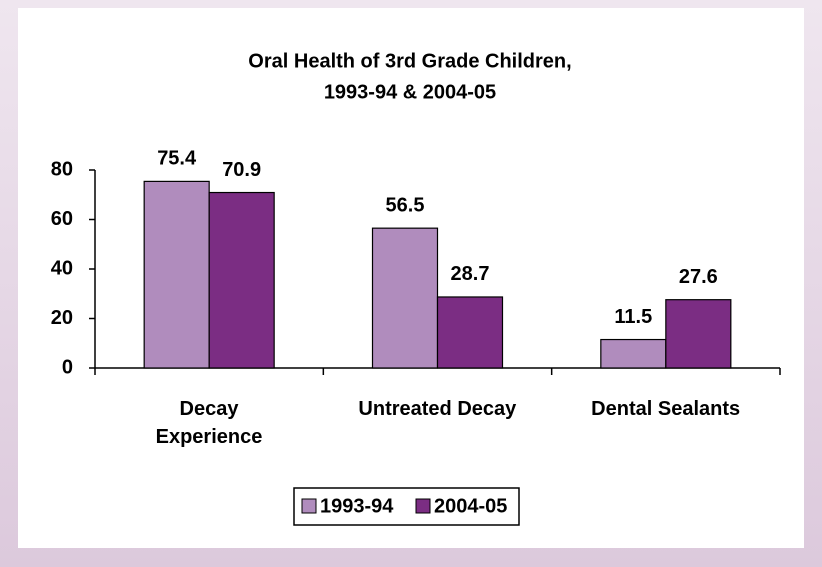  Describe the element at coordinates (410, 92) in the screenshot. I see `chart-title: 1993-94 & 2004-05` at that location.